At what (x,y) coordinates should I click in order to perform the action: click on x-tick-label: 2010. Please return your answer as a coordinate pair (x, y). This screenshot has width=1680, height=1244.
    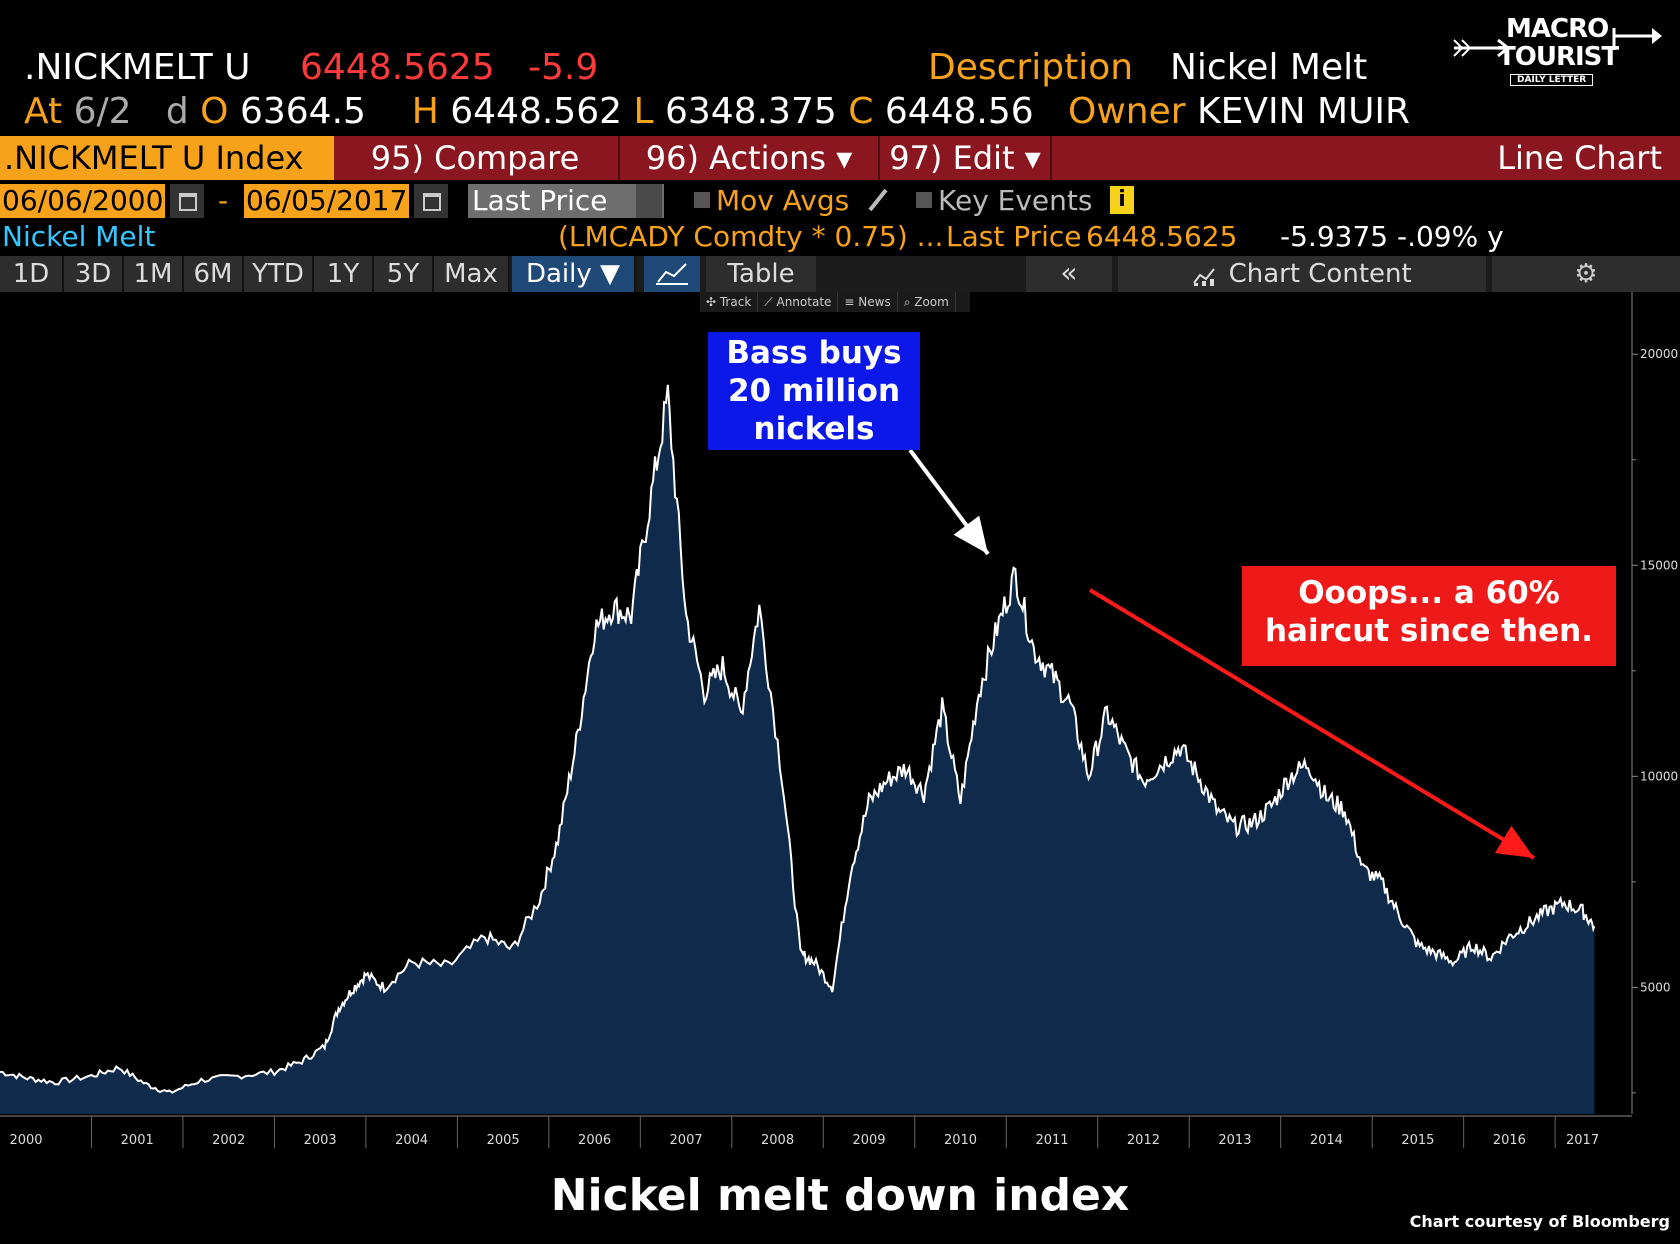
    Looking at the image, I should click on (960, 1140).